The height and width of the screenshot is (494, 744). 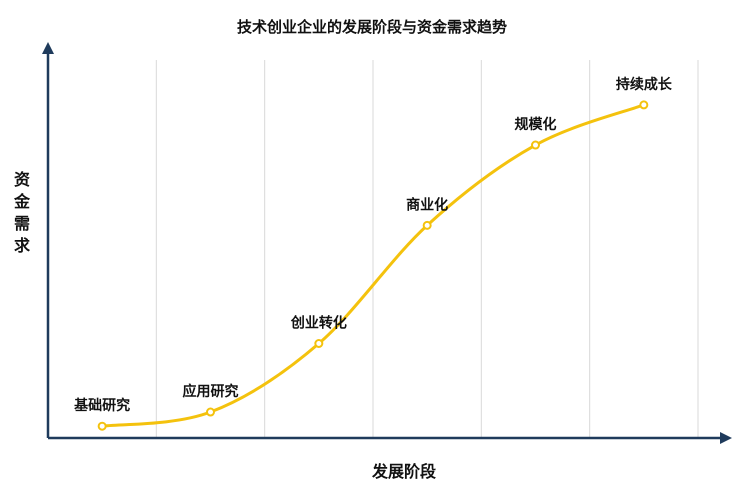 What do you see at coordinates (48, 240) in the screenshot?
I see `y-axis` at bounding box center [48, 240].